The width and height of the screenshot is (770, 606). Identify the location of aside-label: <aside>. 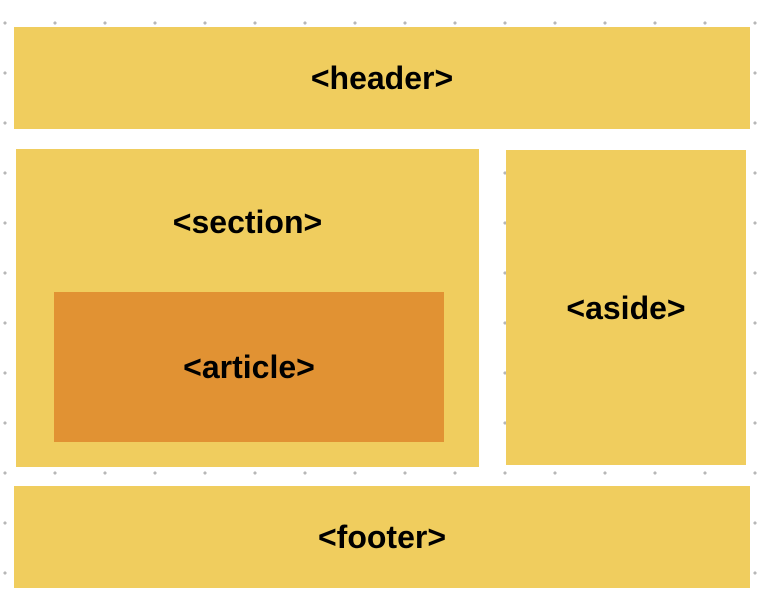
(626, 307).